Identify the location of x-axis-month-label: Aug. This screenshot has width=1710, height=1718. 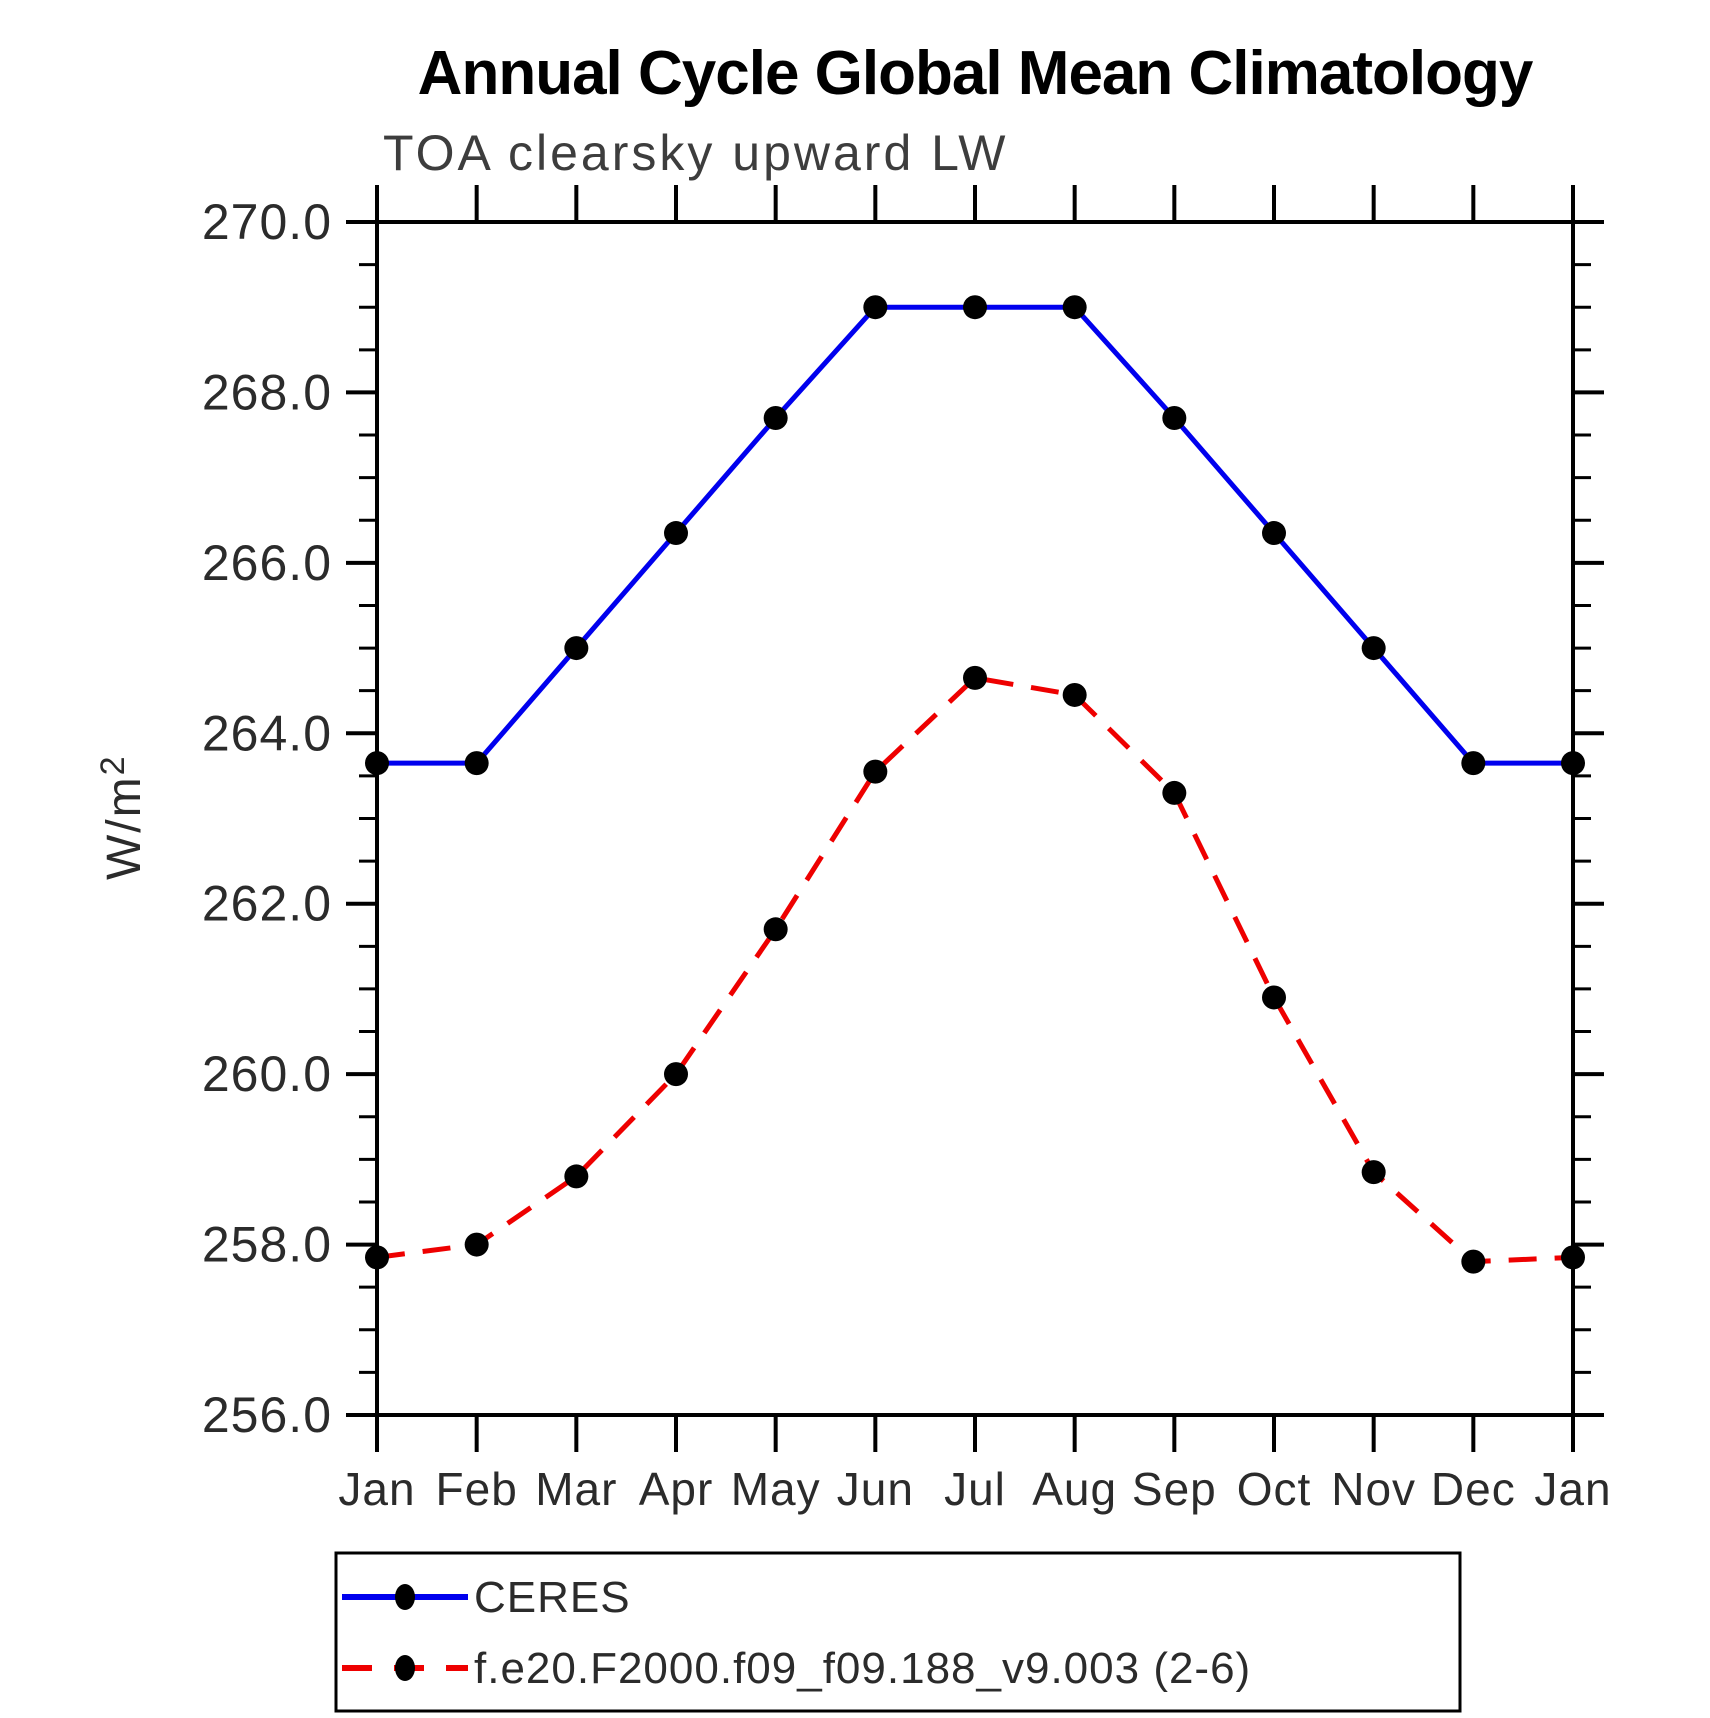
(1074, 1489).